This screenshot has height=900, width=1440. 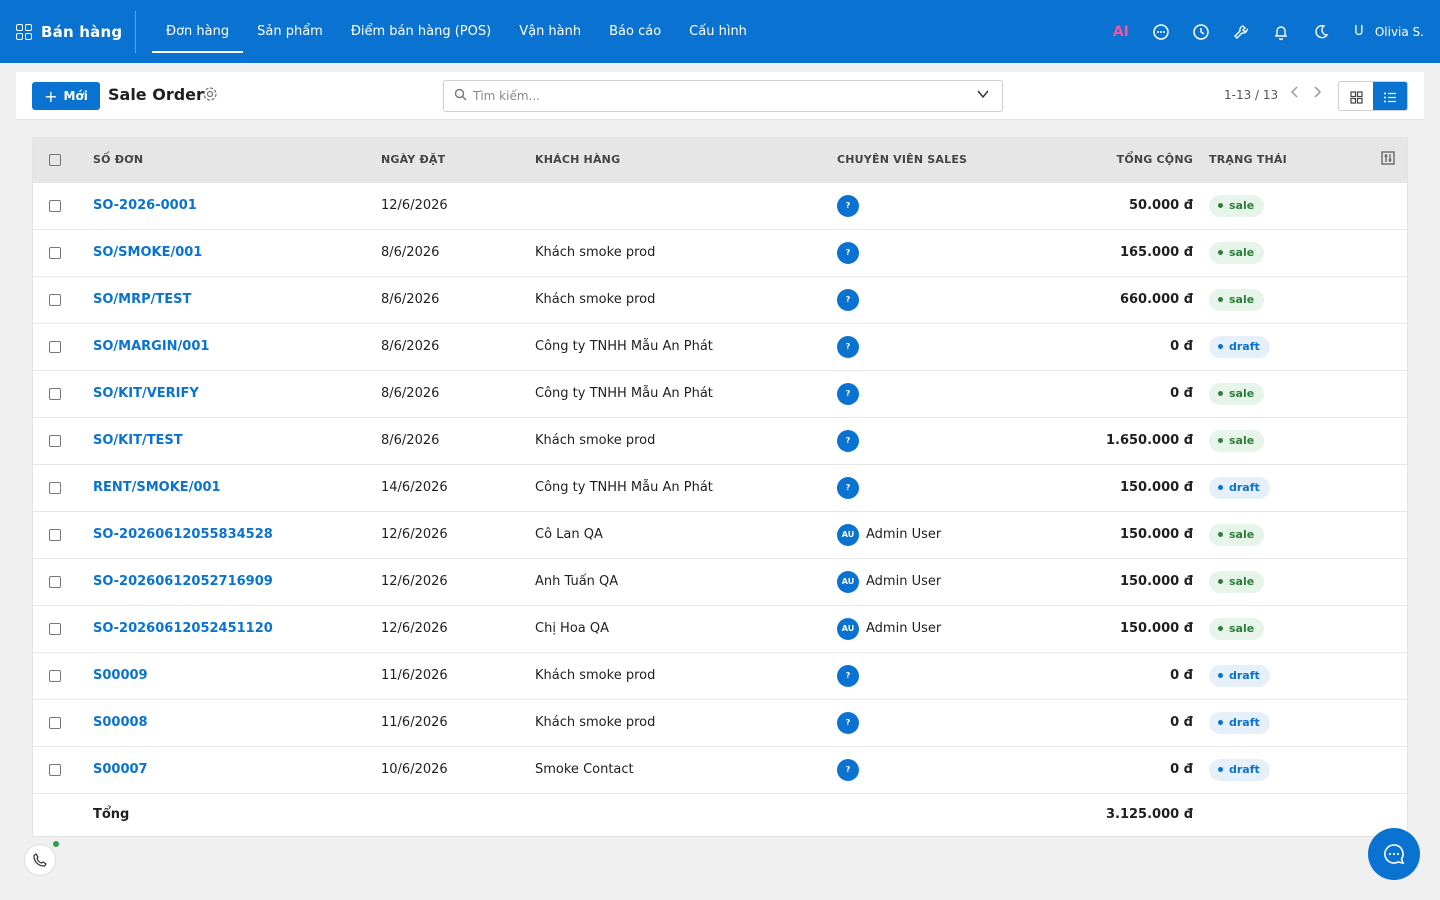 I want to click on order-number-link: SO/KIT/TEST, so click(x=138, y=440).